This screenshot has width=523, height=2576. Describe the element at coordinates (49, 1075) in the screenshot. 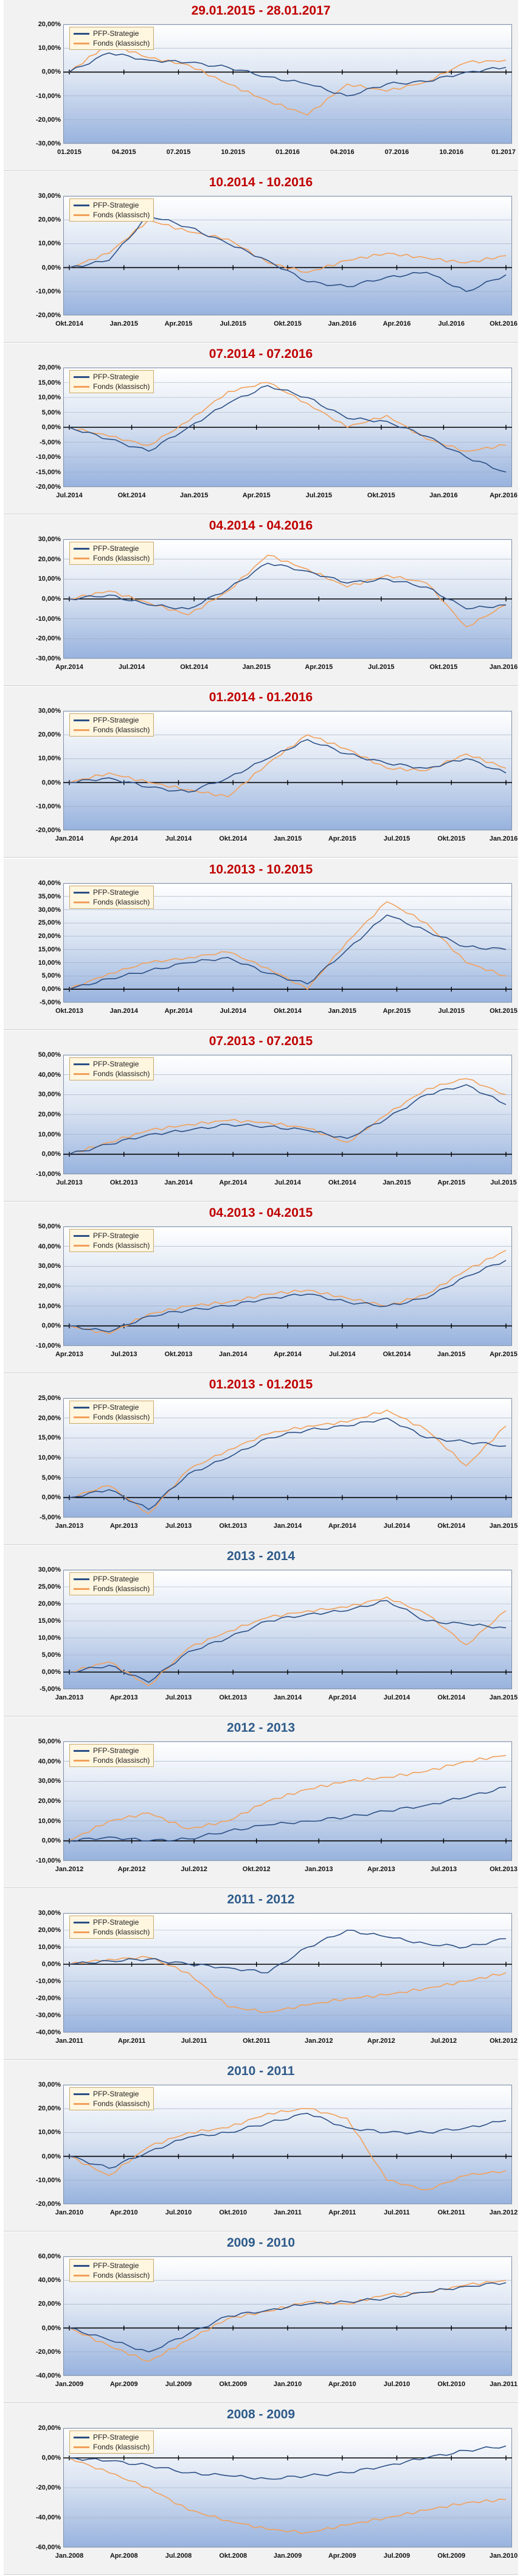

I see `y-tick-label: 40,00%` at that location.